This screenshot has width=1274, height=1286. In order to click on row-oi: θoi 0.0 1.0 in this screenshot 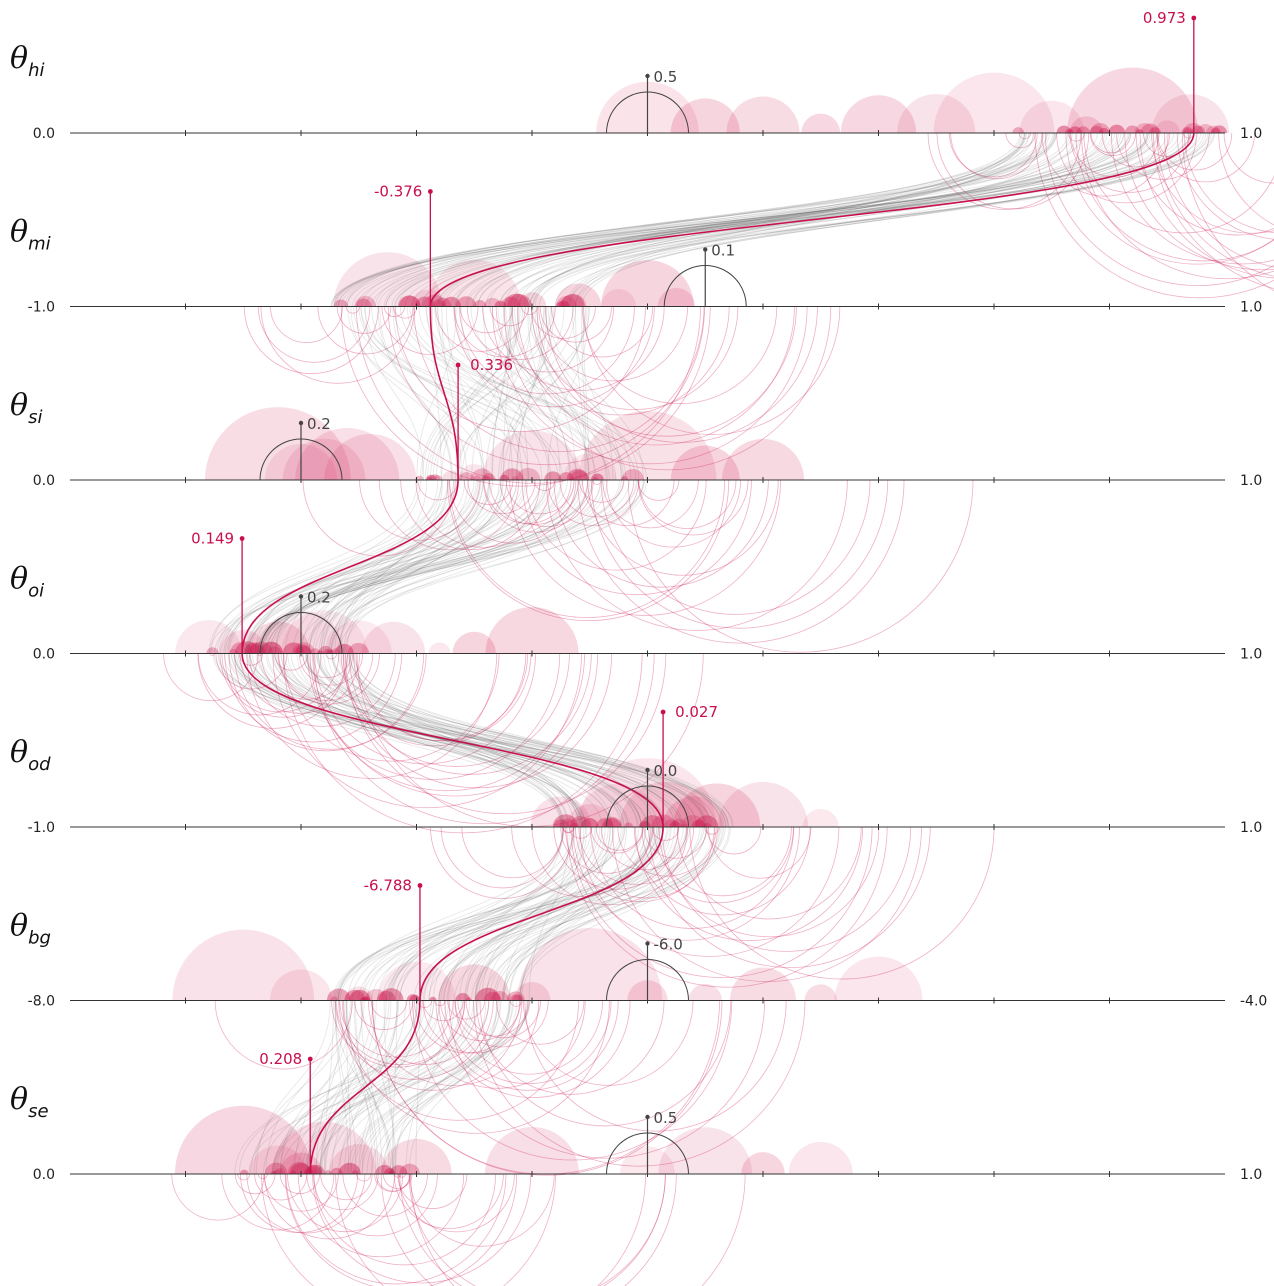, I will do `click(636, 612)`.